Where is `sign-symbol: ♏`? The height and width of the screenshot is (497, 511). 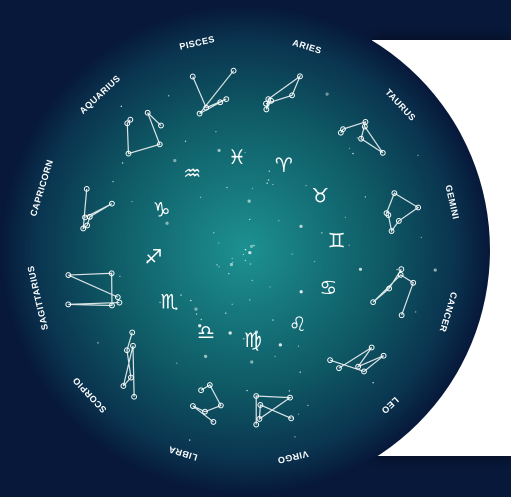 sign-symbol: ♏ is located at coordinates (170, 301).